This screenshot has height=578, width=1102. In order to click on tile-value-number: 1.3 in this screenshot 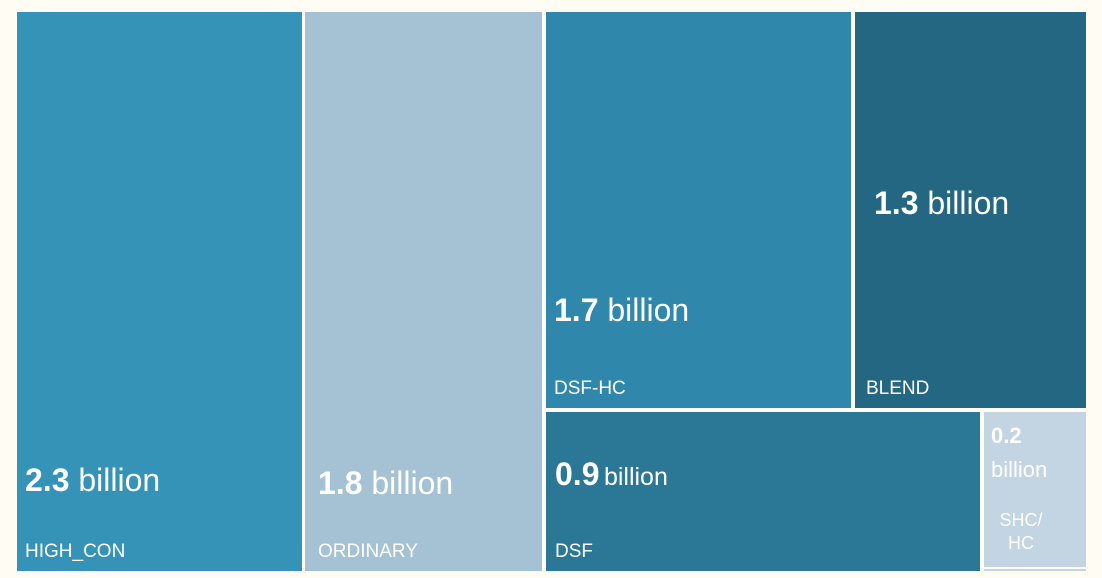, I will do `click(896, 203)`.